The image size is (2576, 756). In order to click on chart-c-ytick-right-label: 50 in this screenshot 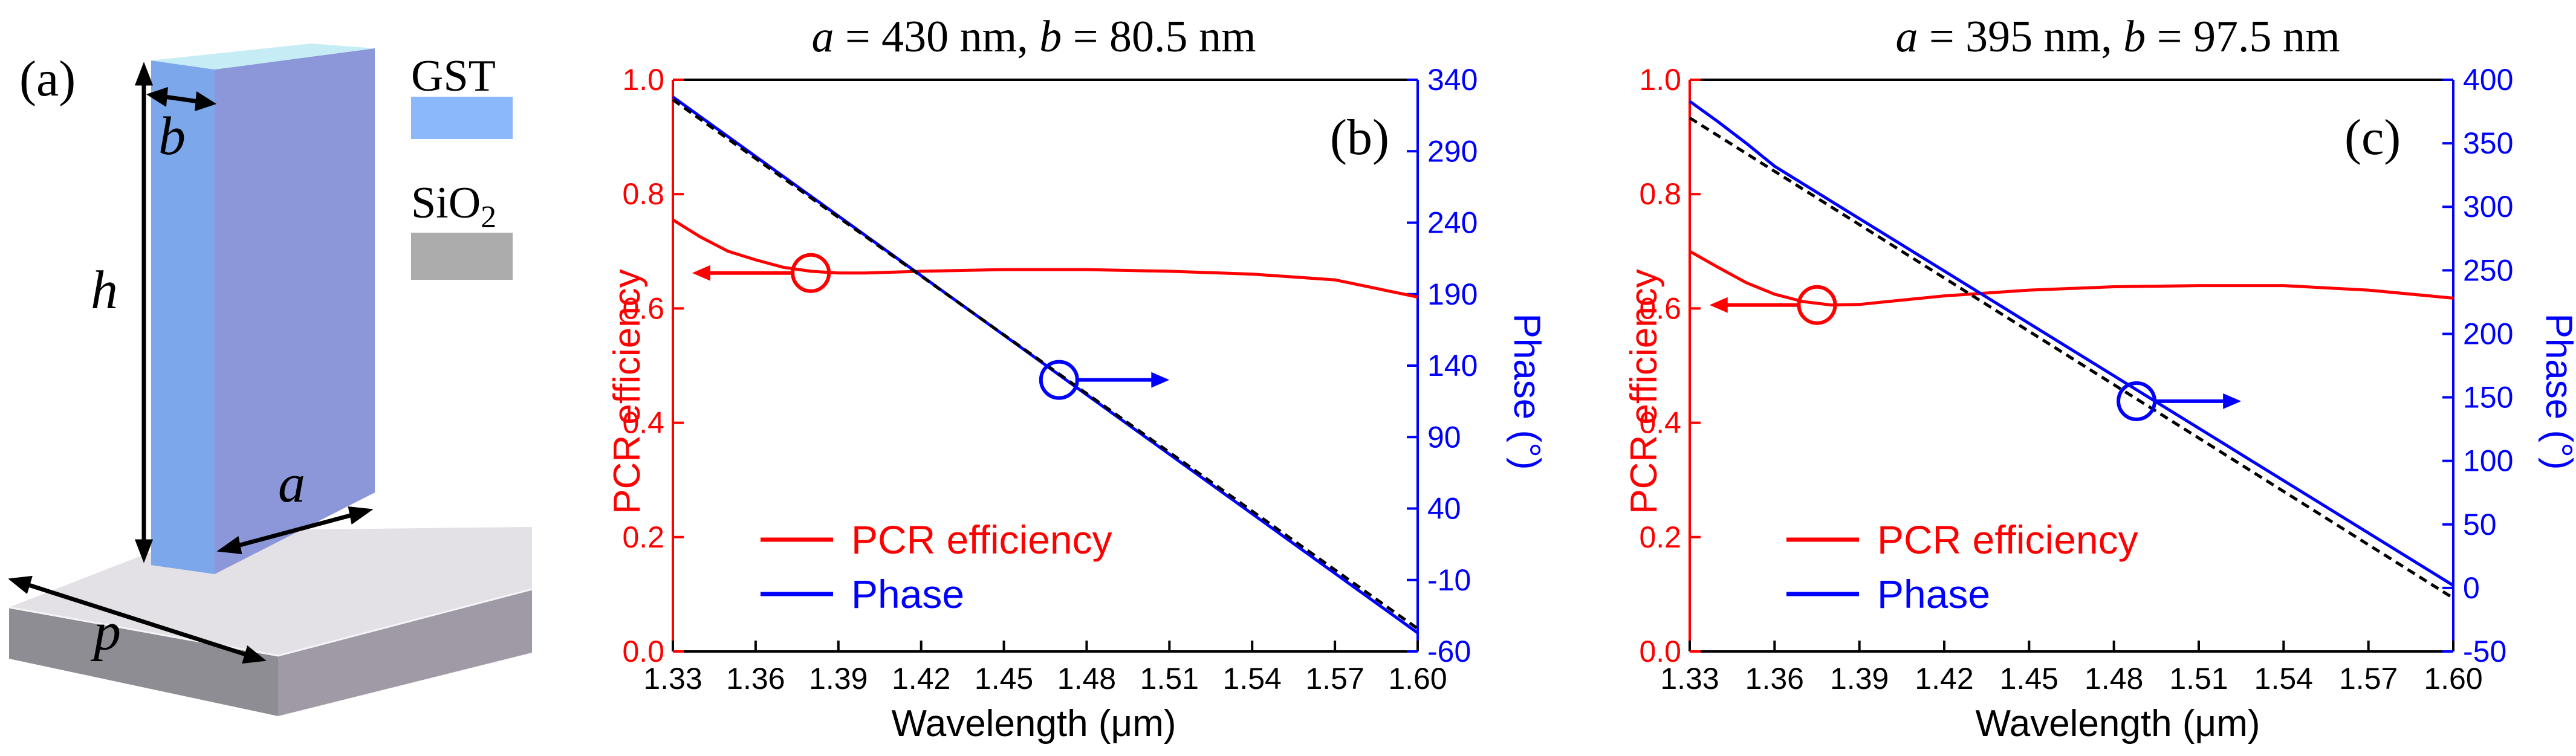, I will do `click(2480, 524)`.